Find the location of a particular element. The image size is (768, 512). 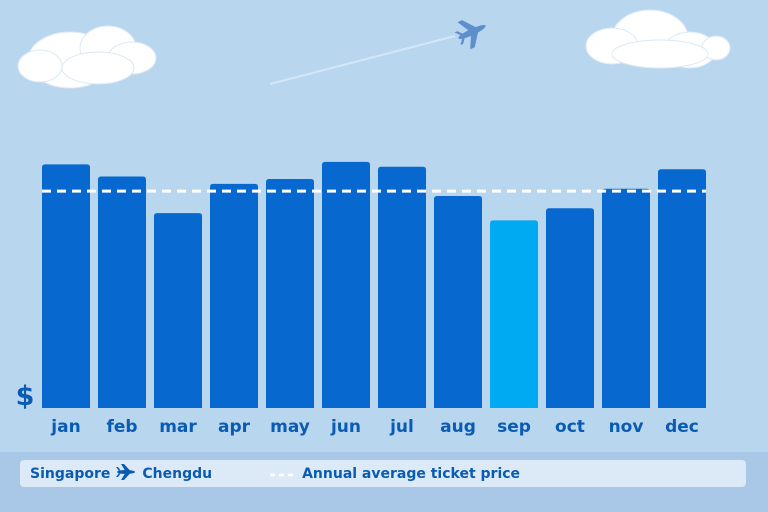

bar-jul is located at coordinates (402, 287).